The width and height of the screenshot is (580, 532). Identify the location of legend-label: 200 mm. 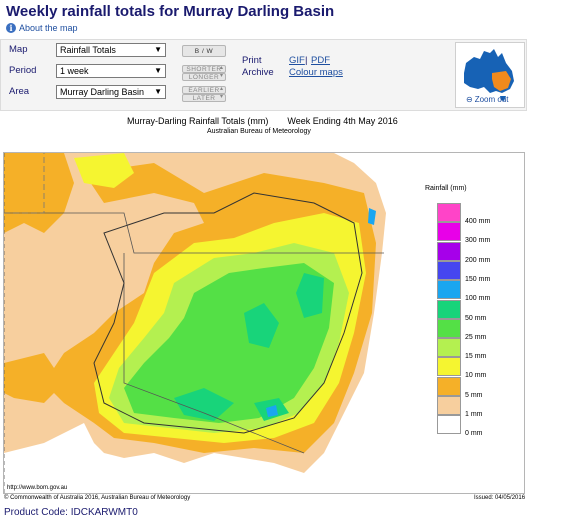
(478, 260).